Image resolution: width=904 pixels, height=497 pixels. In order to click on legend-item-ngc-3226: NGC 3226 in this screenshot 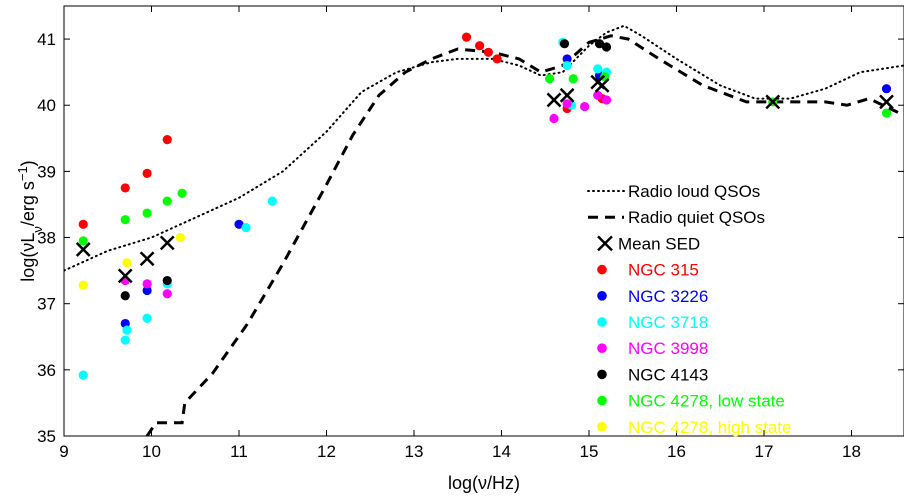, I will do `click(652, 296)`.